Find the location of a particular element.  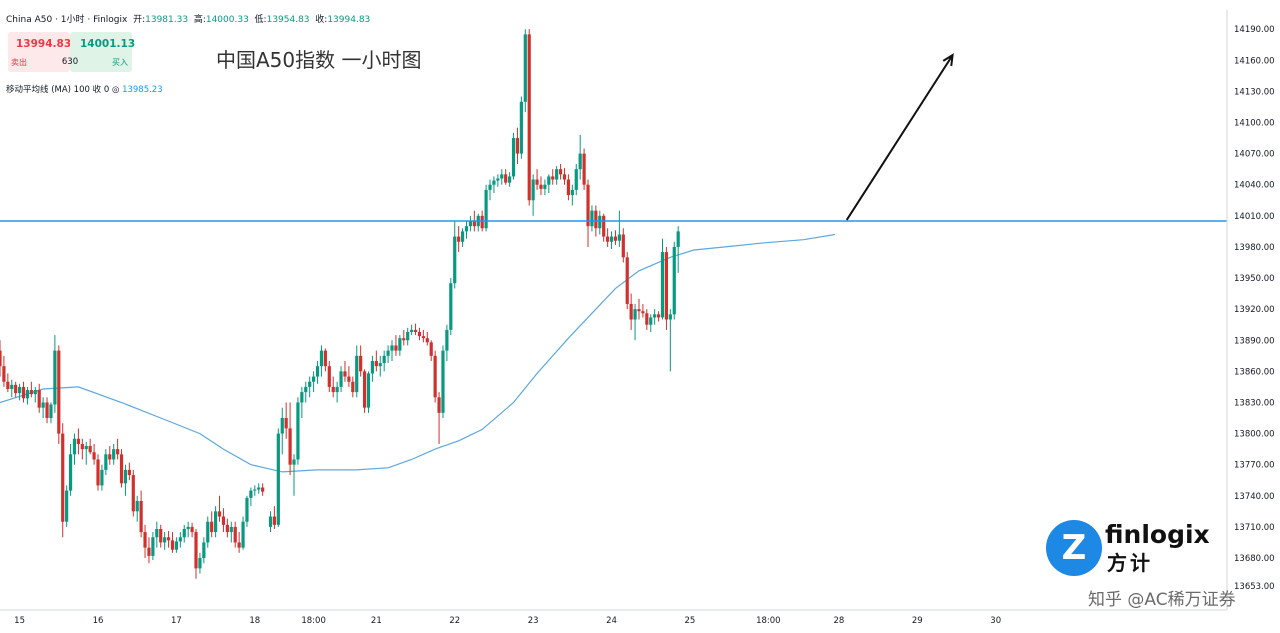

low-value: 13954.83 is located at coordinates (288, 20).